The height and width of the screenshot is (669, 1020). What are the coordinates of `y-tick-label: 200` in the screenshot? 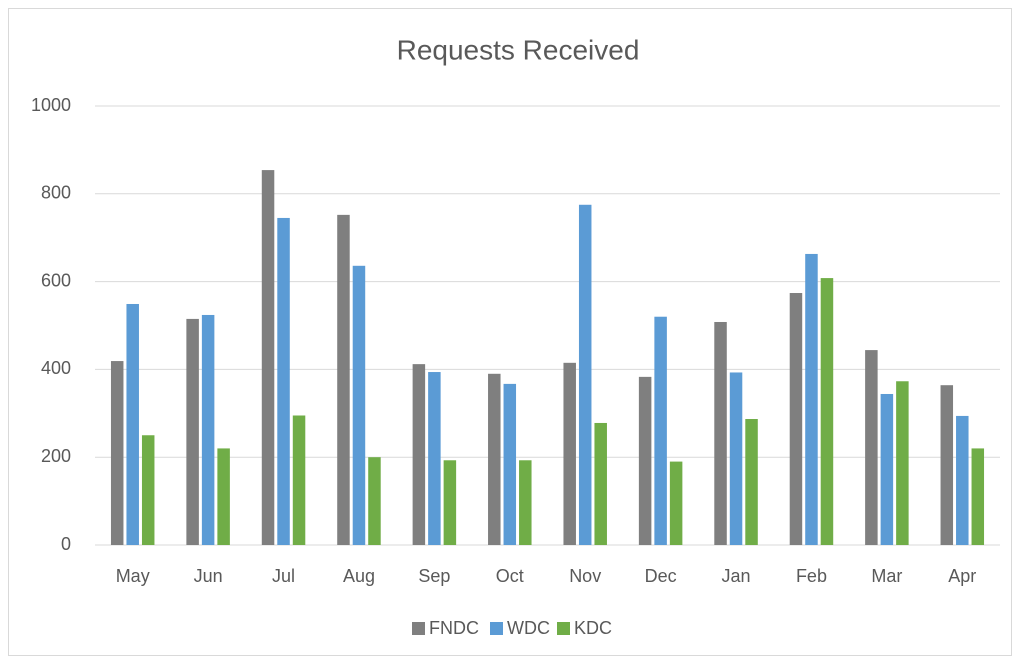 It's located at (56, 456).